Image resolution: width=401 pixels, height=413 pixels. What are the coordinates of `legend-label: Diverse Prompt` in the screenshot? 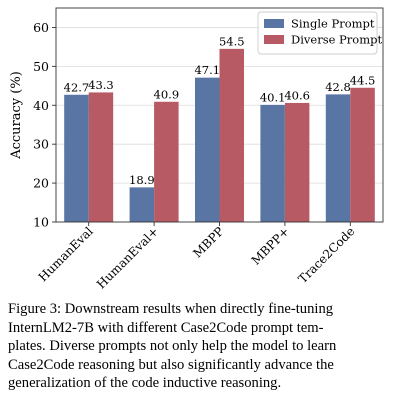 It's located at (336, 40).